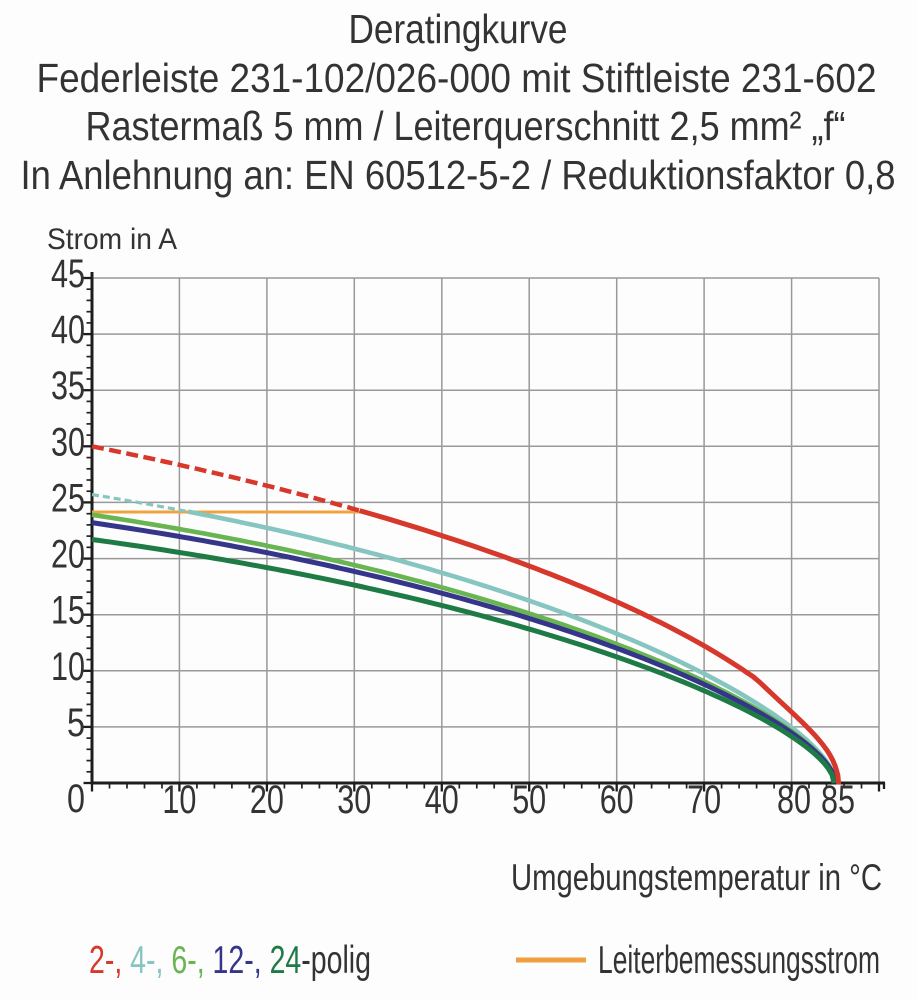 The height and width of the screenshot is (1000, 917). Describe the element at coordinates (230, 960) in the screenshot. I see `svg-text: 2-, 4-, 6-, 12-, 24-polig` at that location.